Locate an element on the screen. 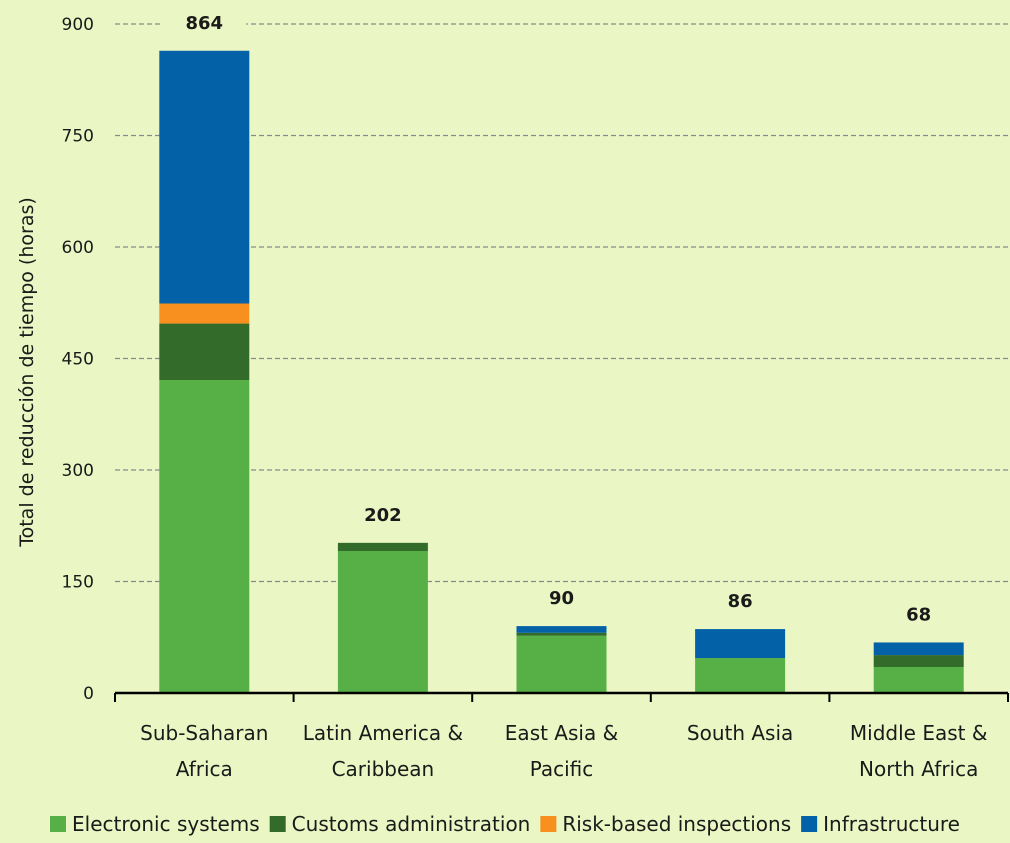 The height and width of the screenshot is (843, 1010). y-tick-label: 750 is located at coordinates (78, 137).